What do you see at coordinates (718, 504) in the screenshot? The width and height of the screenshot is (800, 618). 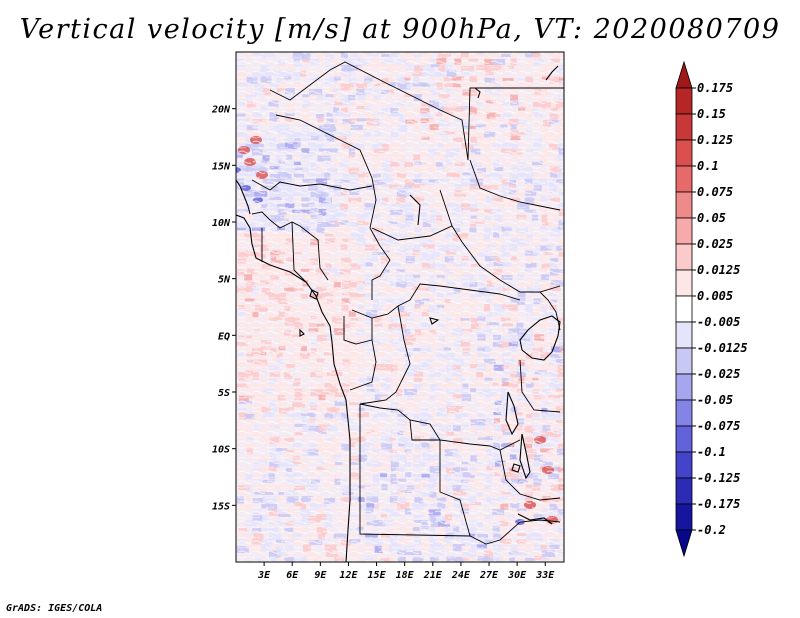 I see `colorbar-label: -0.175` at bounding box center [718, 504].